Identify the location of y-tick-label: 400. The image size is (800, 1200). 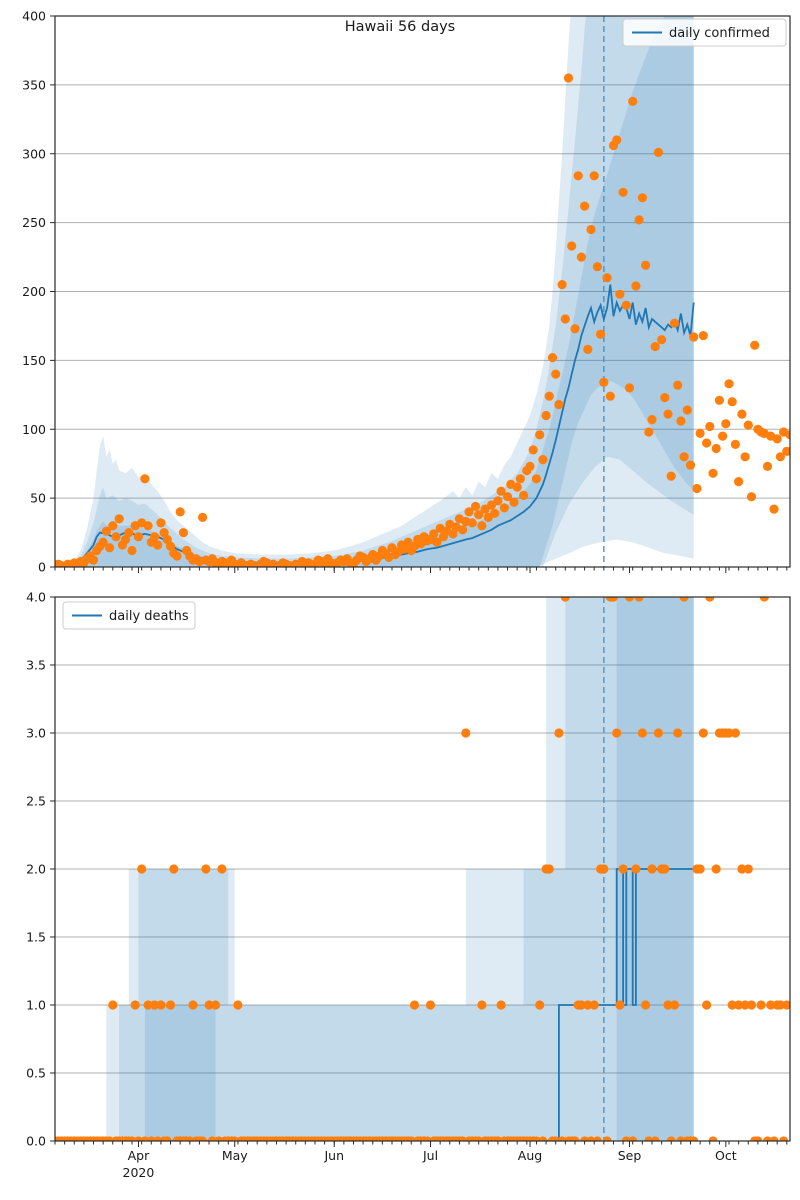
(34, 16).